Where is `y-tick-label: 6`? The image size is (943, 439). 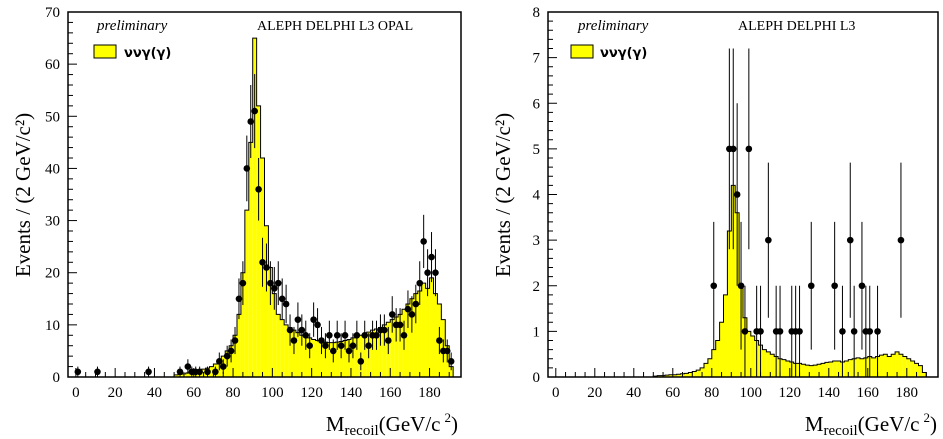
y-tick-label: 6 is located at coordinates (537, 104).